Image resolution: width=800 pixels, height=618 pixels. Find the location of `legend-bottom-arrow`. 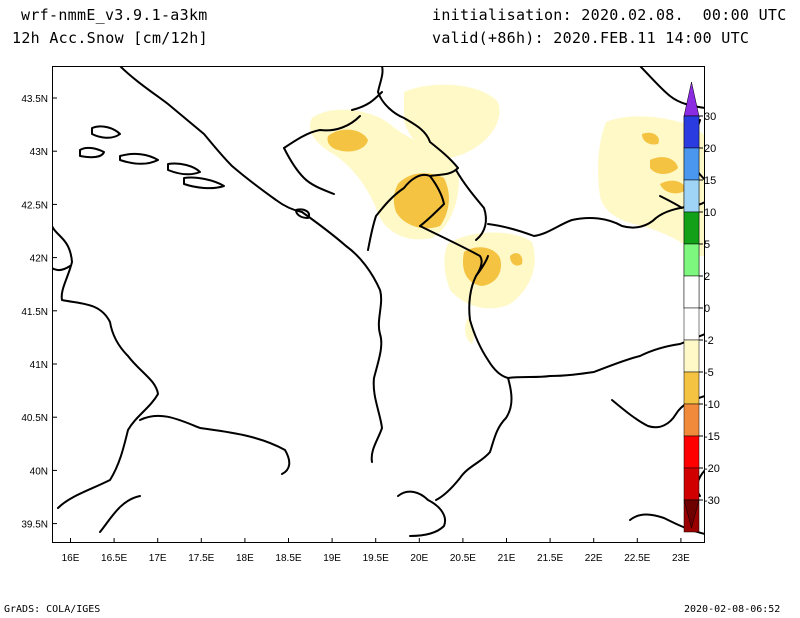

legend-bottom-arrow is located at coordinates (691, 514).